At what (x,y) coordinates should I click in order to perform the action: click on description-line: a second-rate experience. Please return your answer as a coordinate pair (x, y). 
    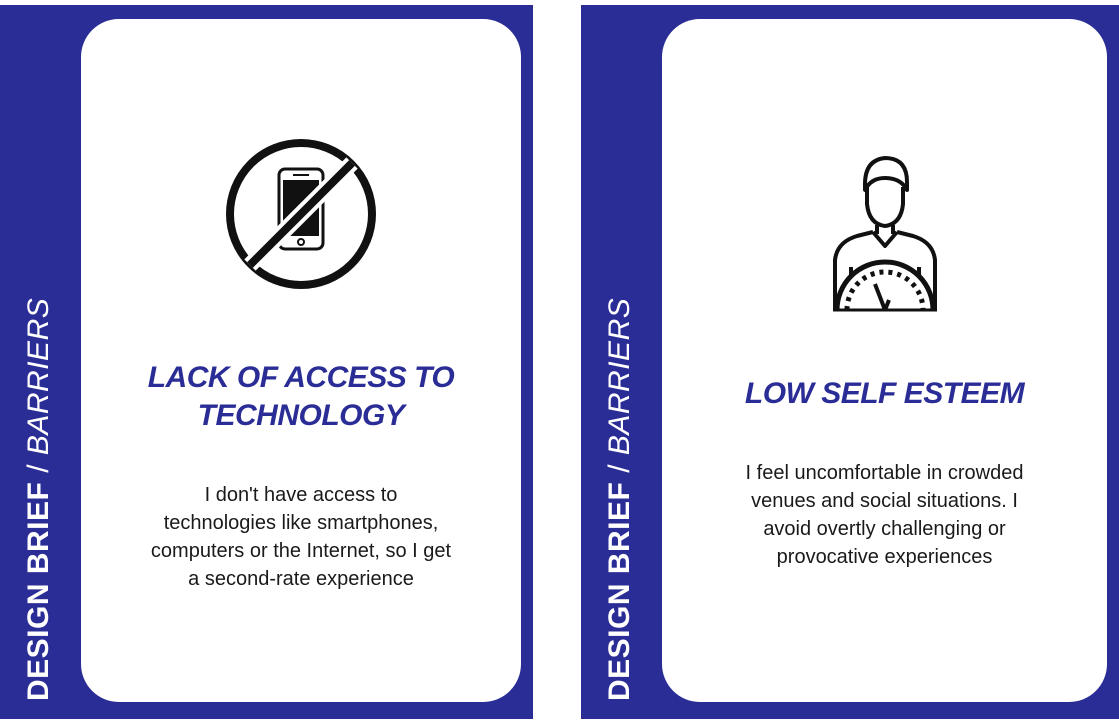
    Looking at the image, I should click on (301, 579).